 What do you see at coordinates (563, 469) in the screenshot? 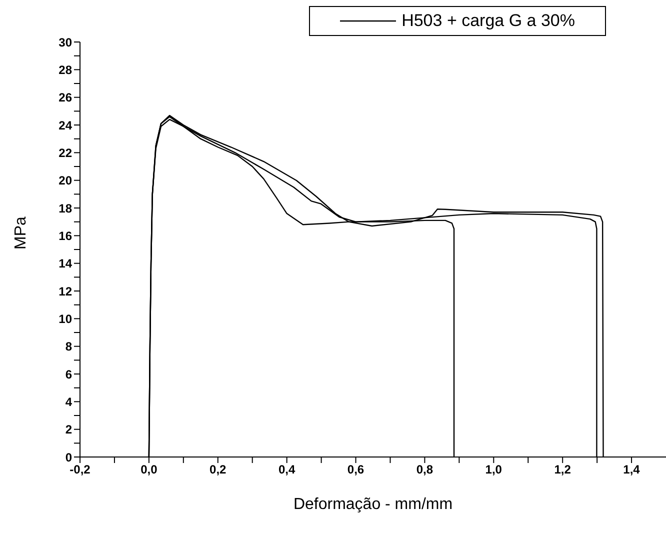
I see `x-tick-label: 1,2` at bounding box center [563, 469].